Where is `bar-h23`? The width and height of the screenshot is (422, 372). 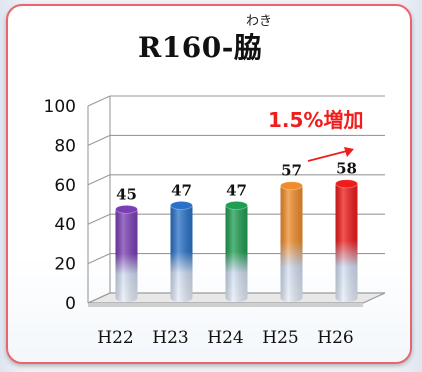
bar-h23 is located at coordinates (181, 251).